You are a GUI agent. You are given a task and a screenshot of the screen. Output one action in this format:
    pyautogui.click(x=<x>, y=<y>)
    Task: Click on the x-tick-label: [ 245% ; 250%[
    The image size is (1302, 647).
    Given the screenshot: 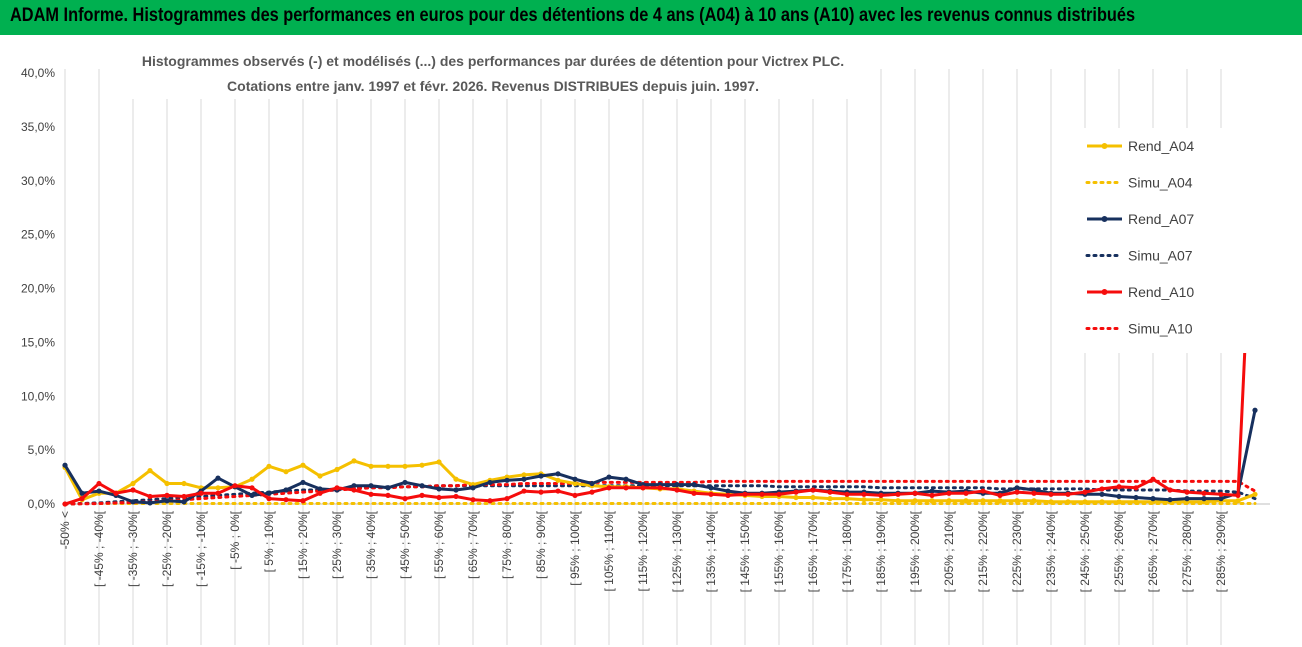 What is the action you would take?
    pyautogui.click(x=1085, y=551)
    